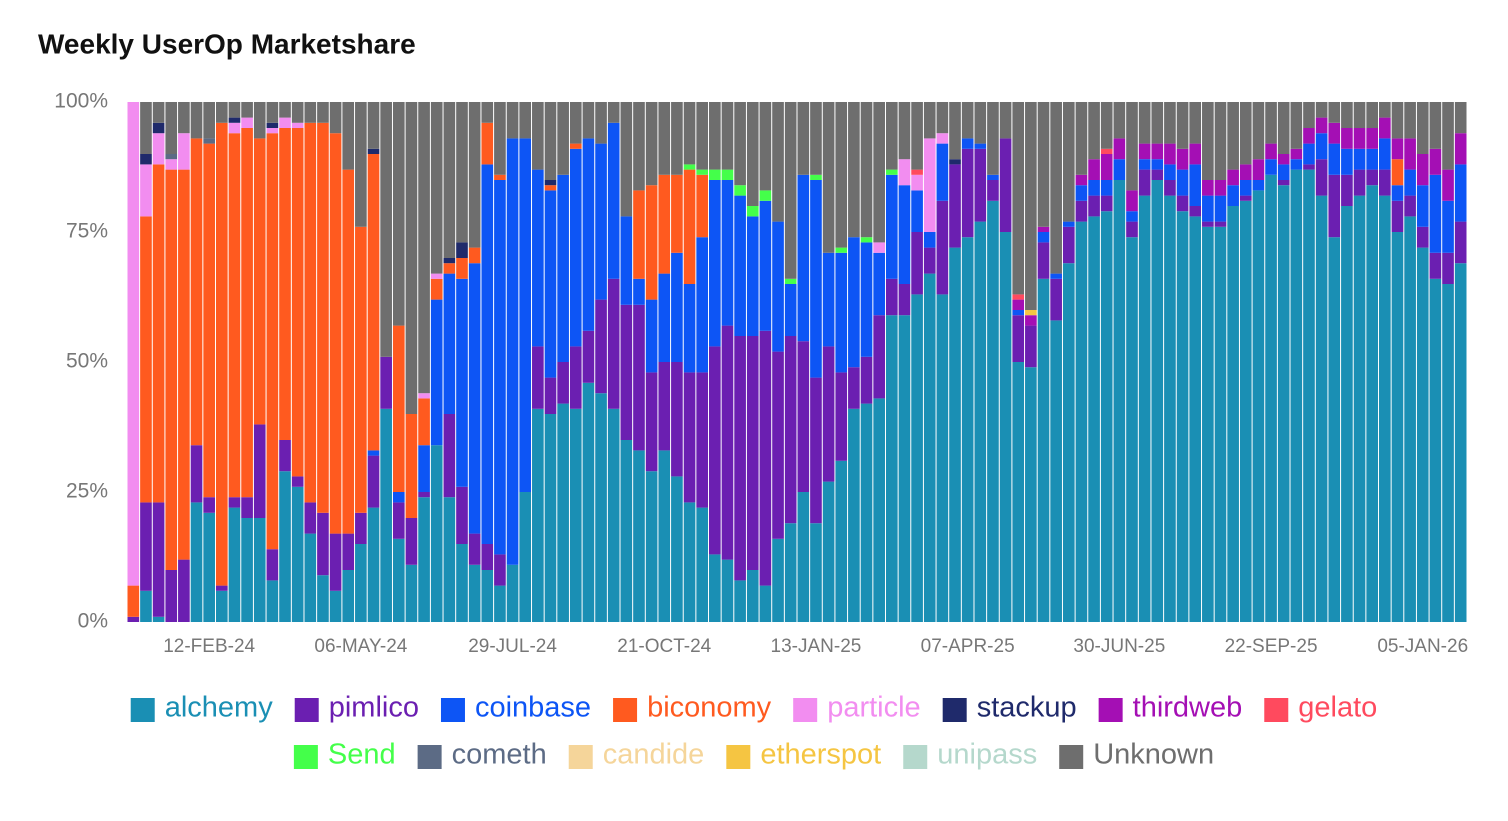 Image resolution: width=1508 pixels, height=821 pixels. I want to click on legend-label: particle, so click(874, 708).